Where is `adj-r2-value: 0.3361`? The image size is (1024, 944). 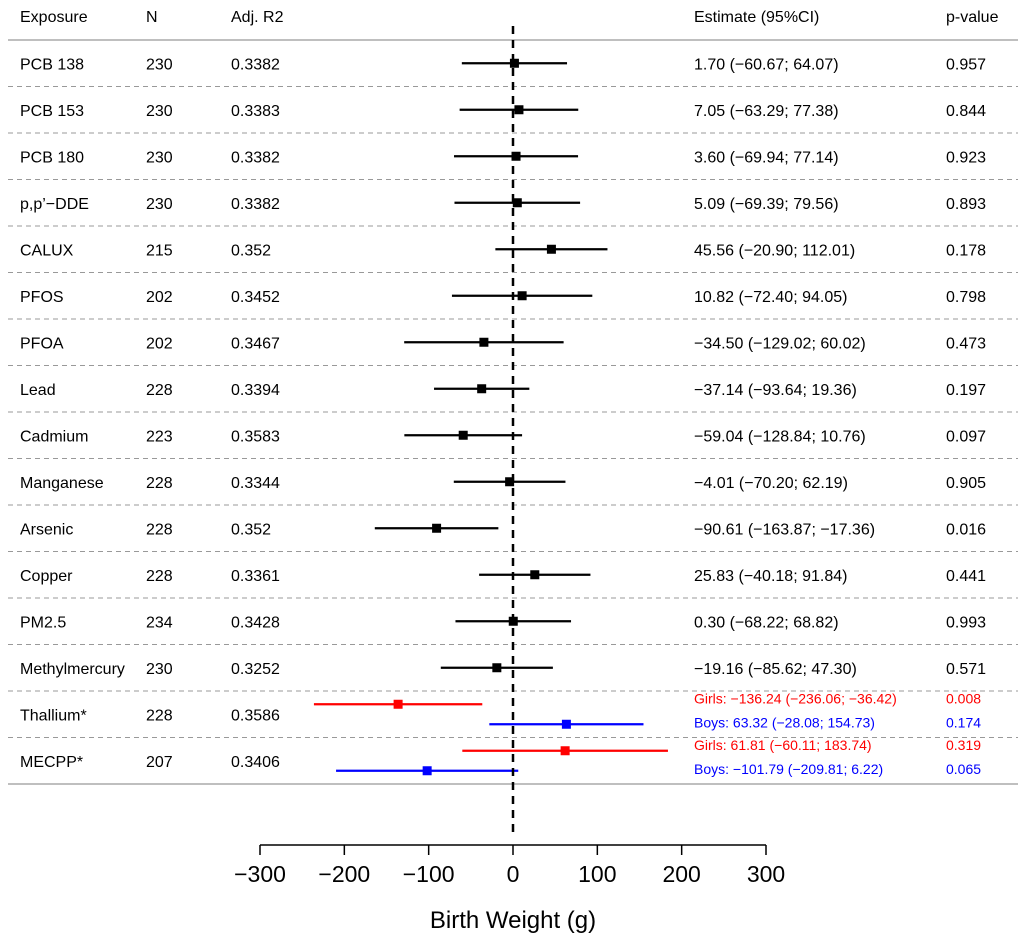 adj-r2-value: 0.3361 is located at coordinates (255, 576).